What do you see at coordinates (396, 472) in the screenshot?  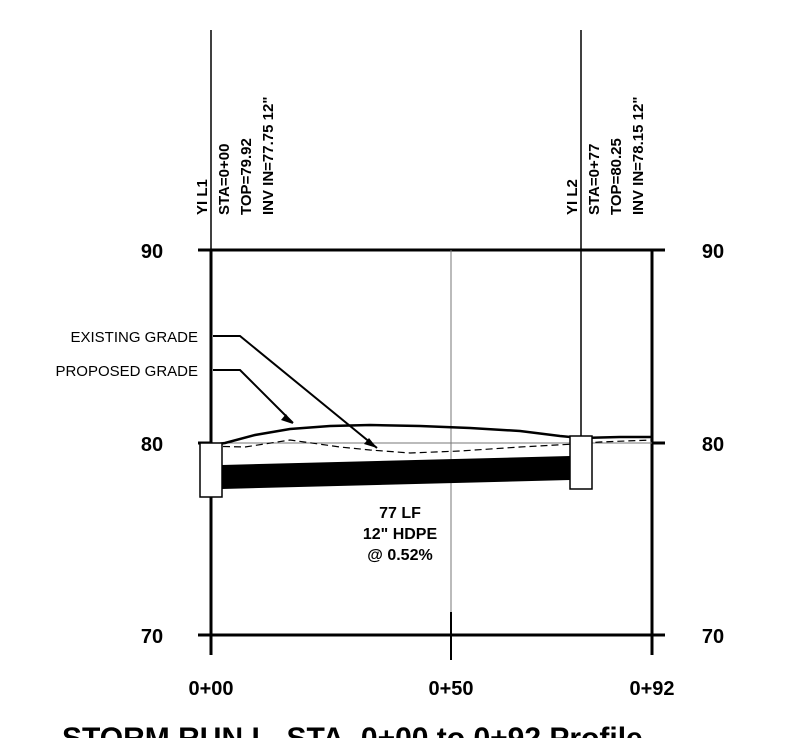 I see `storm-pipe` at bounding box center [396, 472].